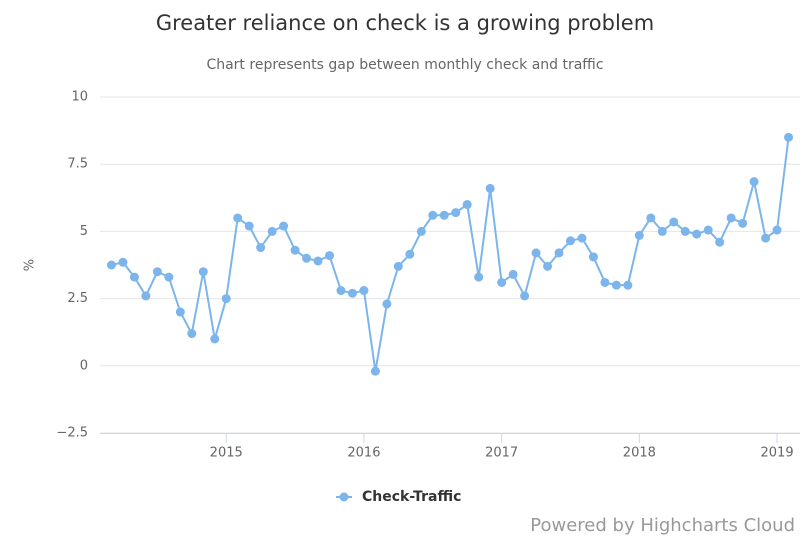  I want to click on x-tick-label: 2018, so click(639, 453).